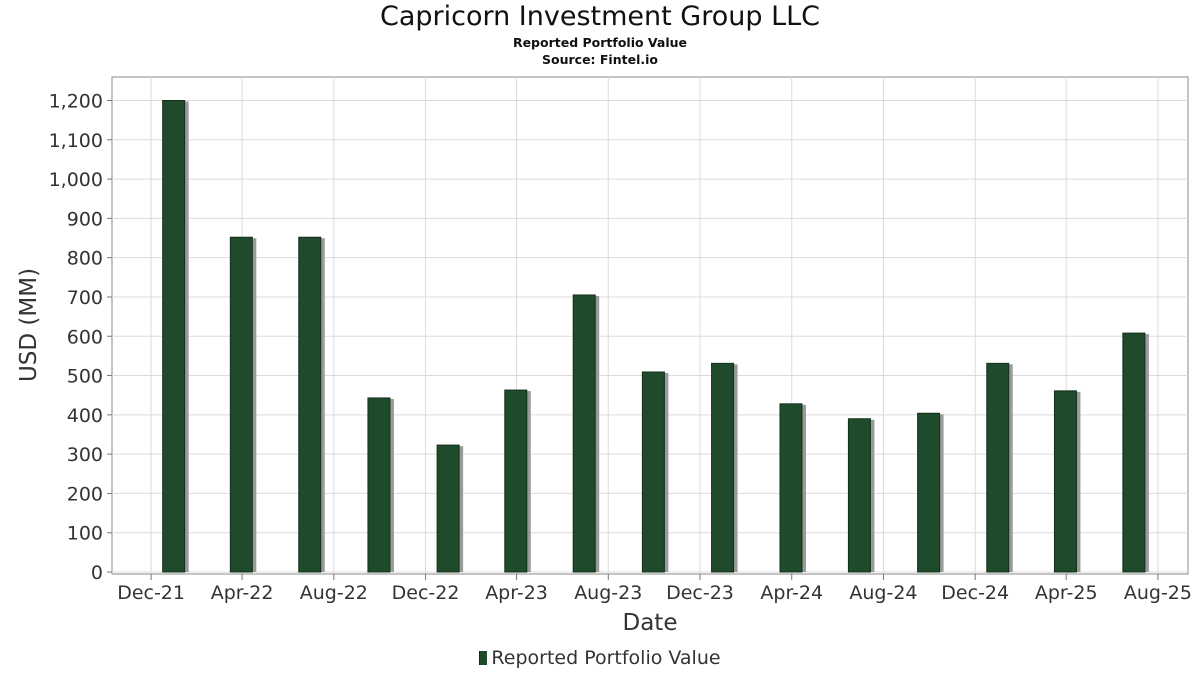 The width and height of the screenshot is (1200, 675). I want to click on x-tick-label: Aug-23, so click(608, 593).